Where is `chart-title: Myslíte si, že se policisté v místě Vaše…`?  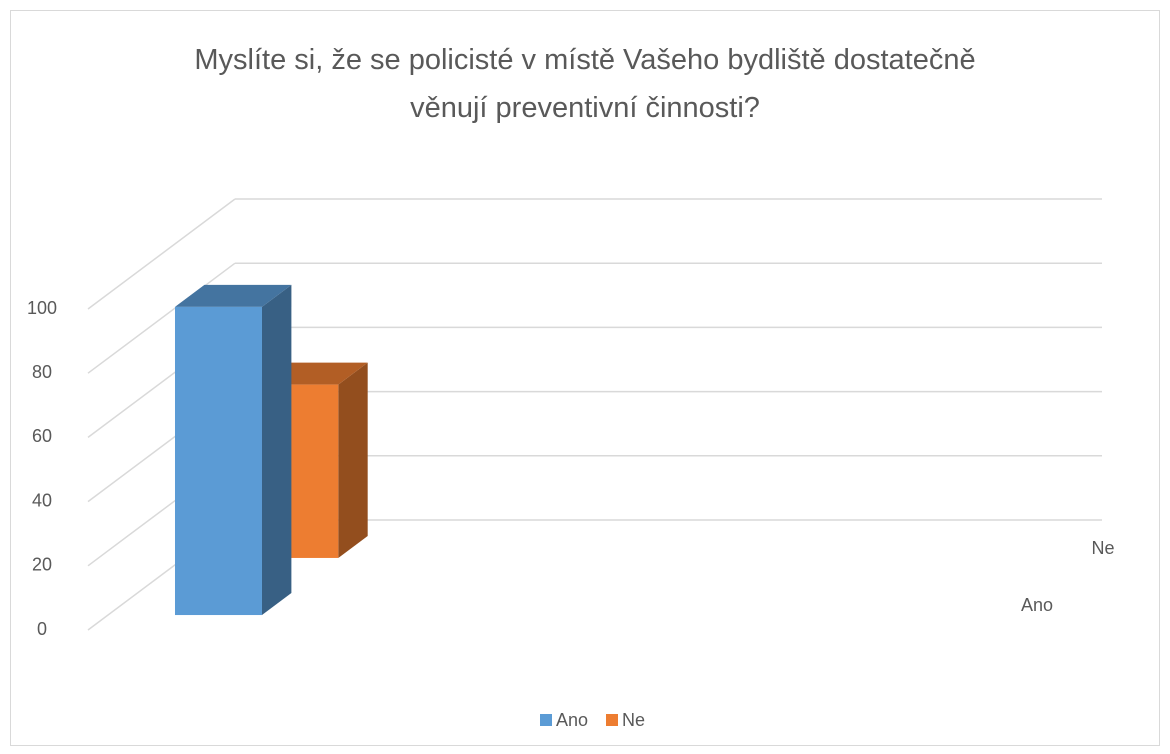
chart-title: Myslíte si, že se policisté v místě Vaše… is located at coordinates (585, 84).